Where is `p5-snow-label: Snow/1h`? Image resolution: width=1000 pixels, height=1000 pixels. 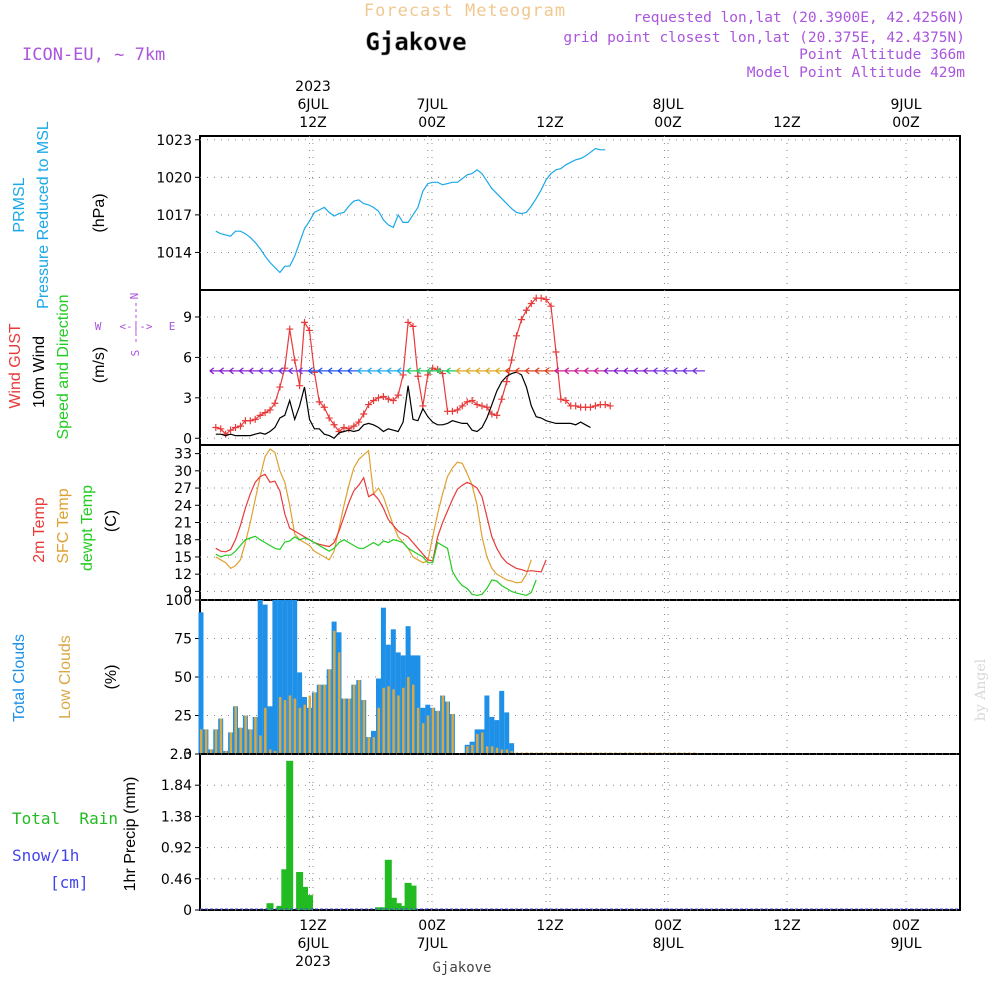 p5-snow-label: Snow/1h is located at coordinates (45, 855).